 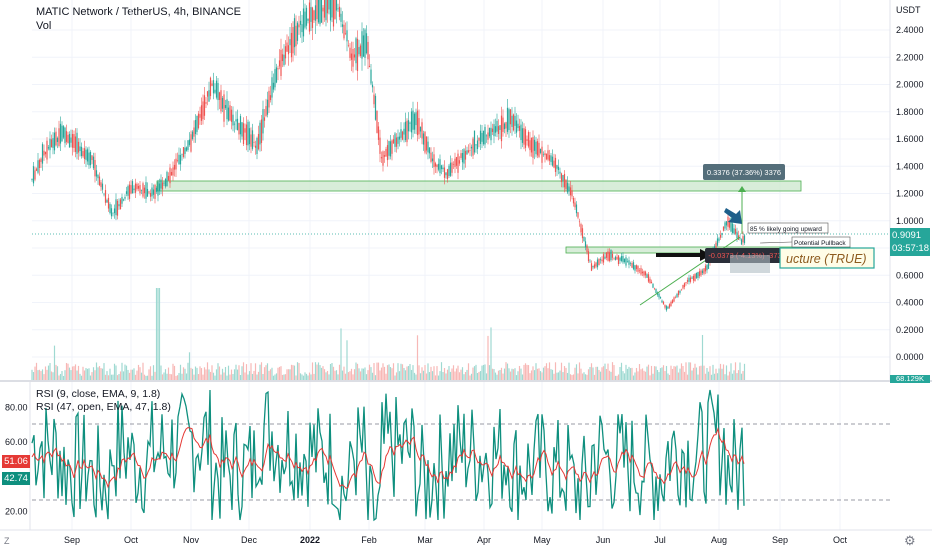 I want to click on measure-arrowhead, so click(x=742, y=189).